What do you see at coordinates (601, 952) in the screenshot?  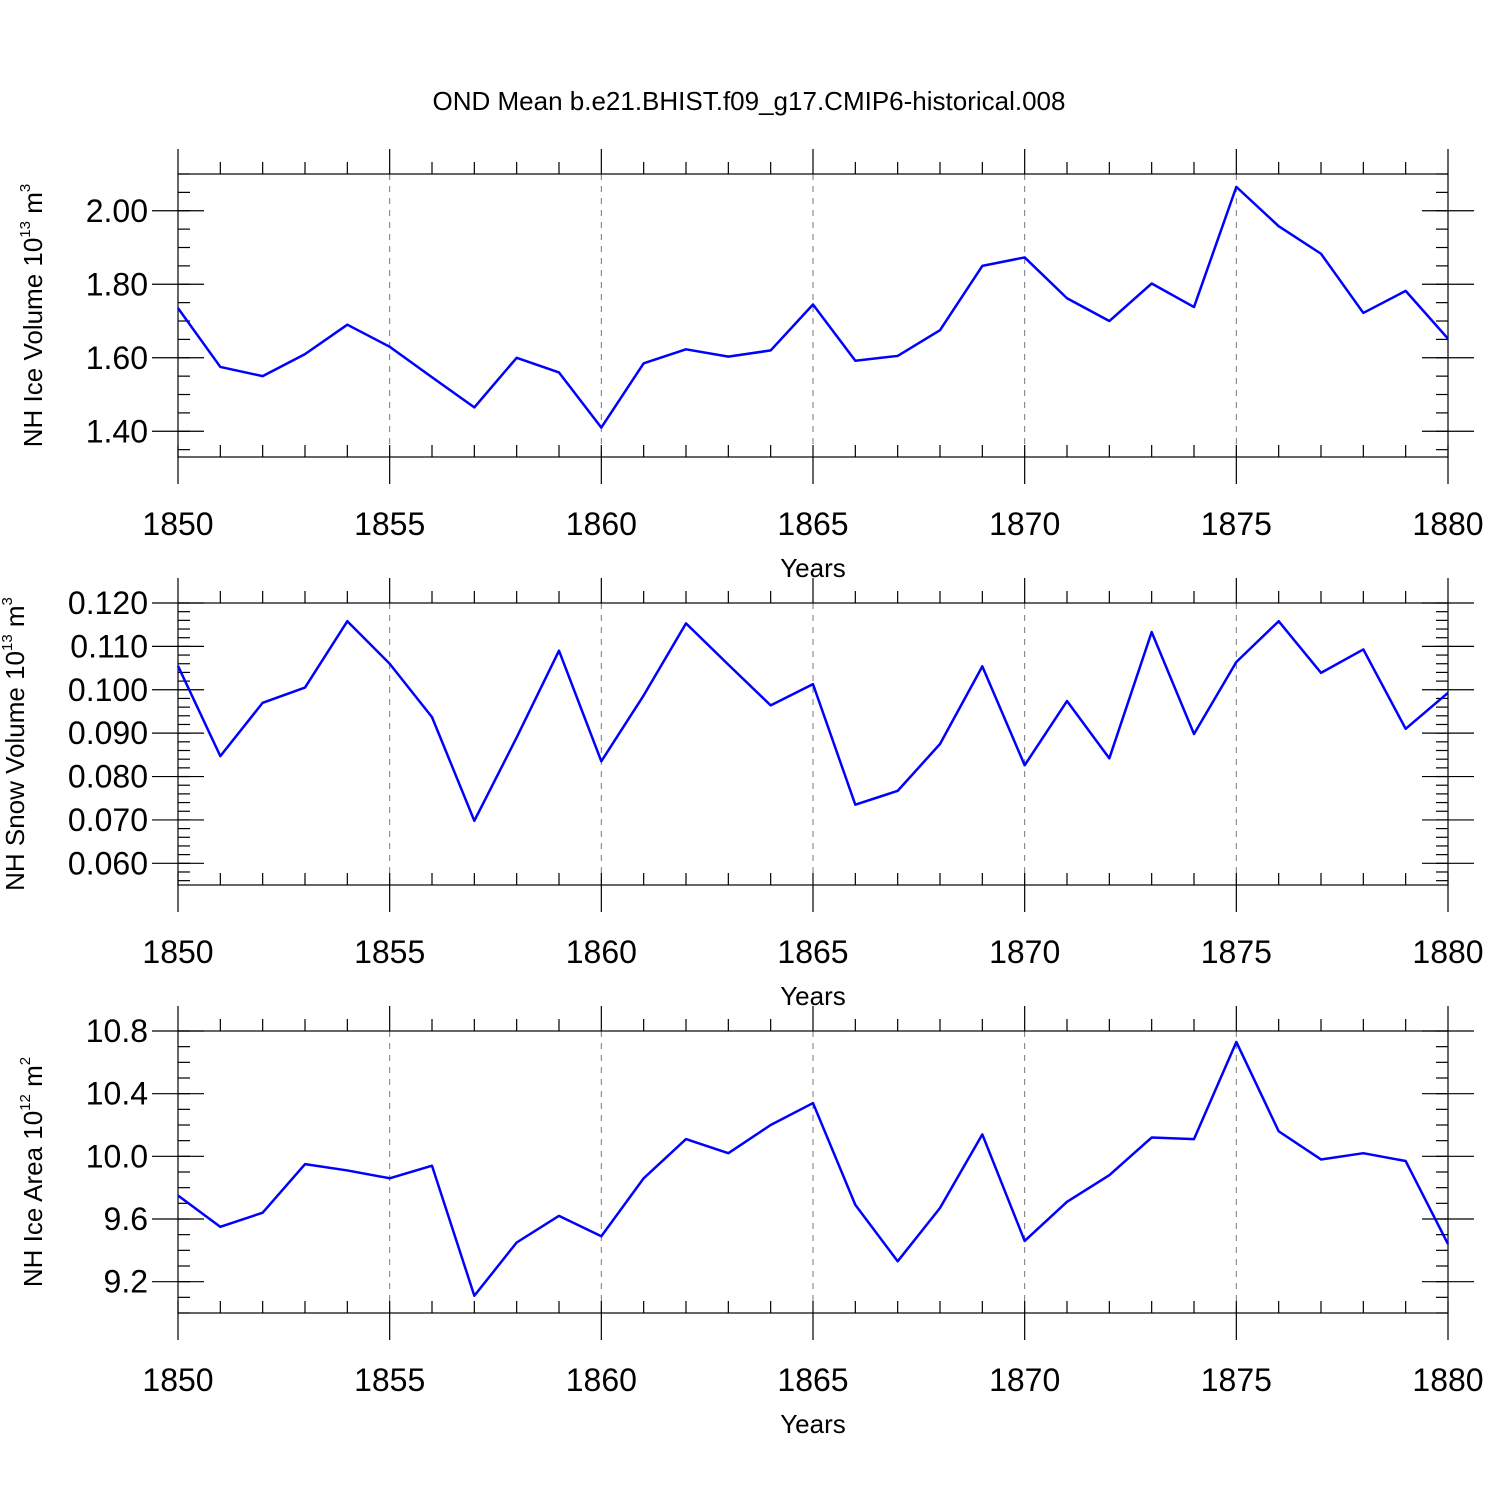 I see `snow-volume-x-tick-label: 1860` at bounding box center [601, 952].